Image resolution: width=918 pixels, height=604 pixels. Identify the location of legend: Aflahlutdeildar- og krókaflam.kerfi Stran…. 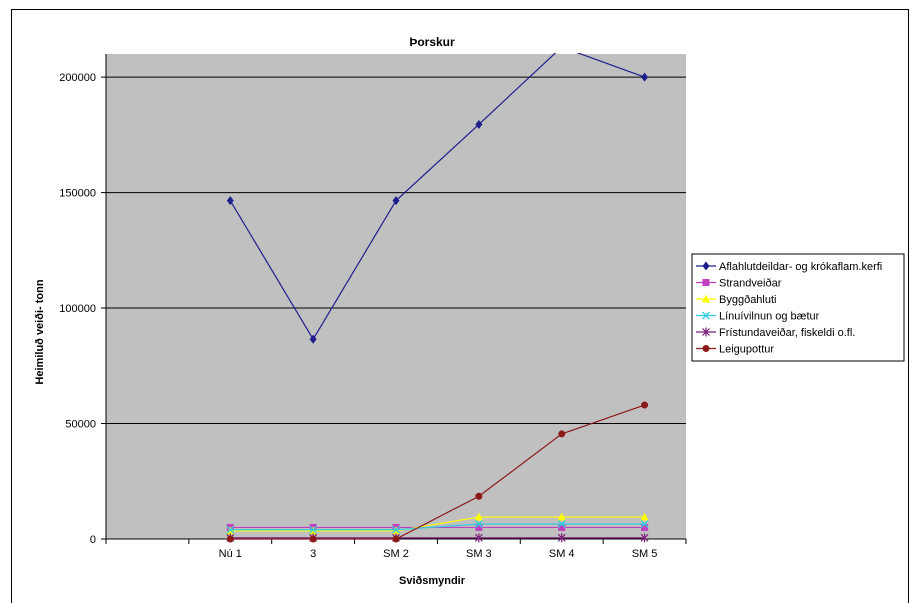
(798, 307).